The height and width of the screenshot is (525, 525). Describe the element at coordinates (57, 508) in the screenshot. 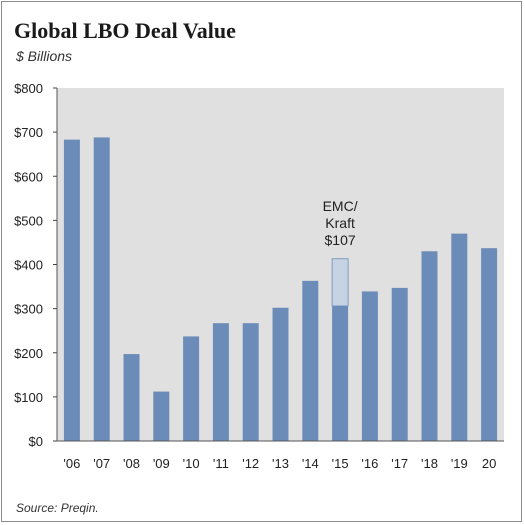

I see `source-note: Source: Preqin.` at that location.